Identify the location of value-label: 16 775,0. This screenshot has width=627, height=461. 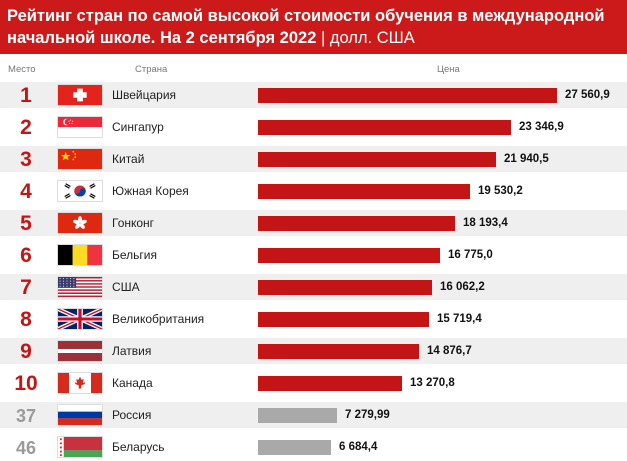
(470, 255).